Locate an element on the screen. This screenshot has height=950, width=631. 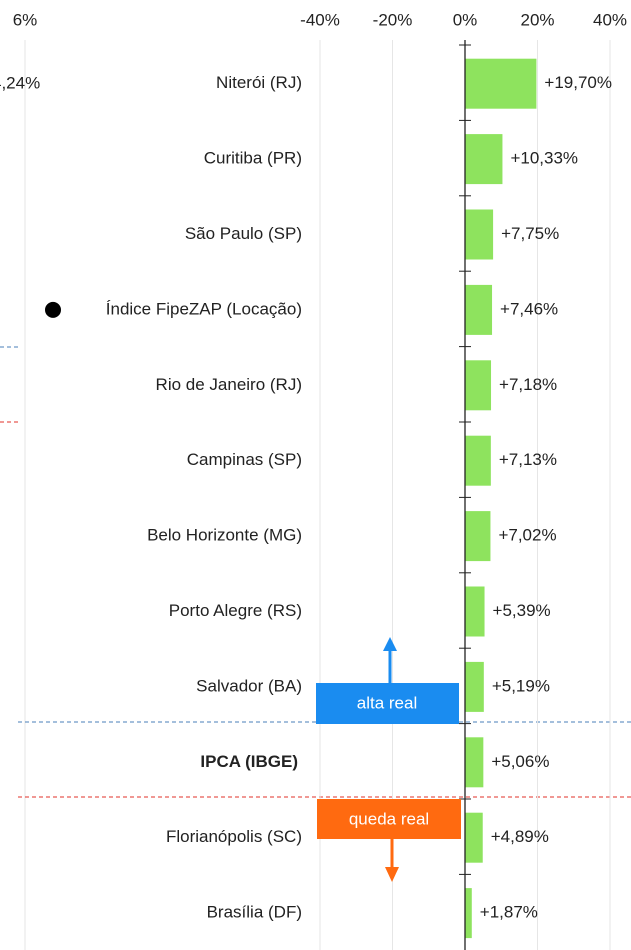
down-arrow-head is located at coordinates (392, 874).